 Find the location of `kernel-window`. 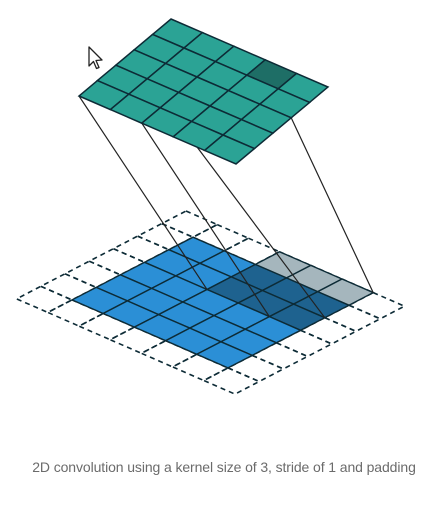

kernel-window is located at coordinates (314, 278).